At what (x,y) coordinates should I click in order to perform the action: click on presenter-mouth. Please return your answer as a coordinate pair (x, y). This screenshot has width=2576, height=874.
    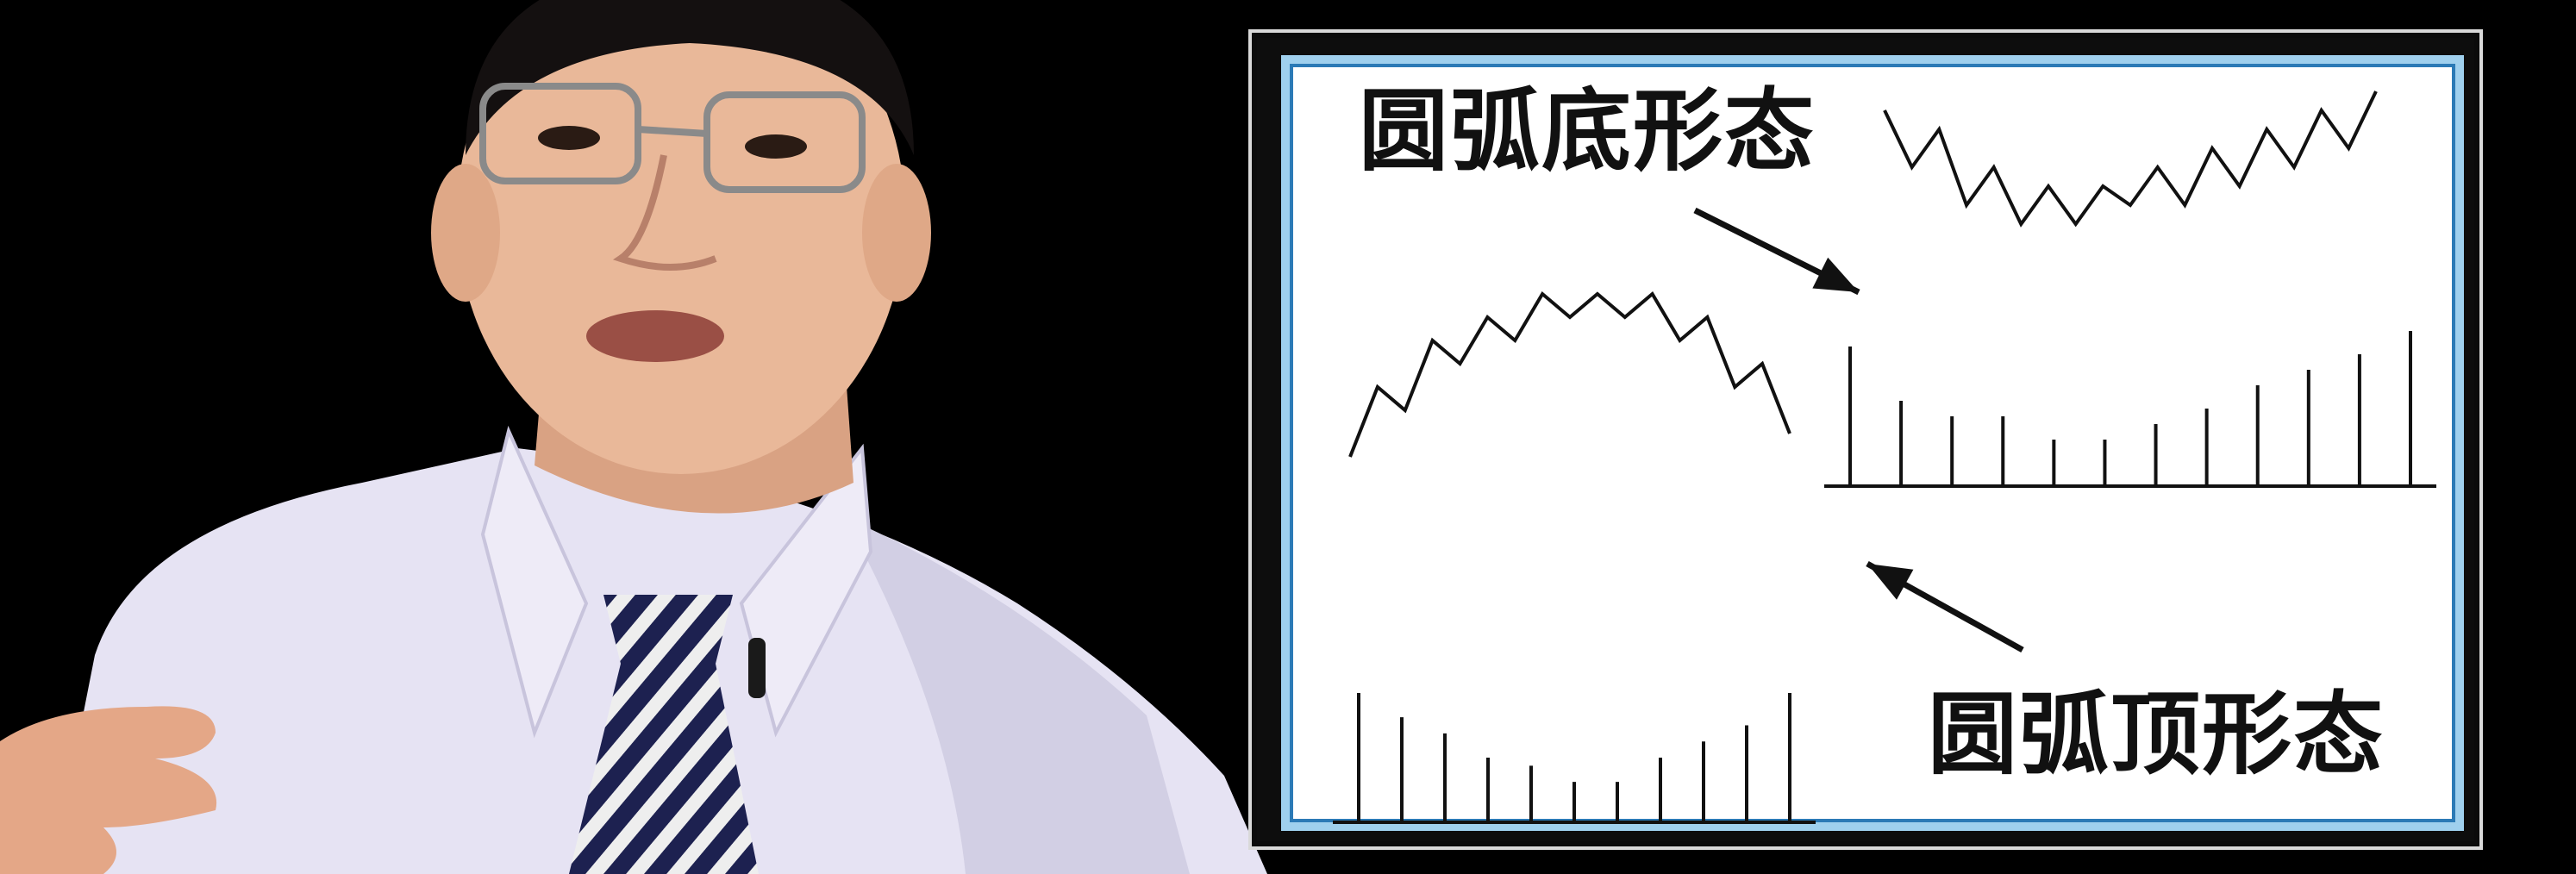
    Looking at the image, I should click on (655, 336).